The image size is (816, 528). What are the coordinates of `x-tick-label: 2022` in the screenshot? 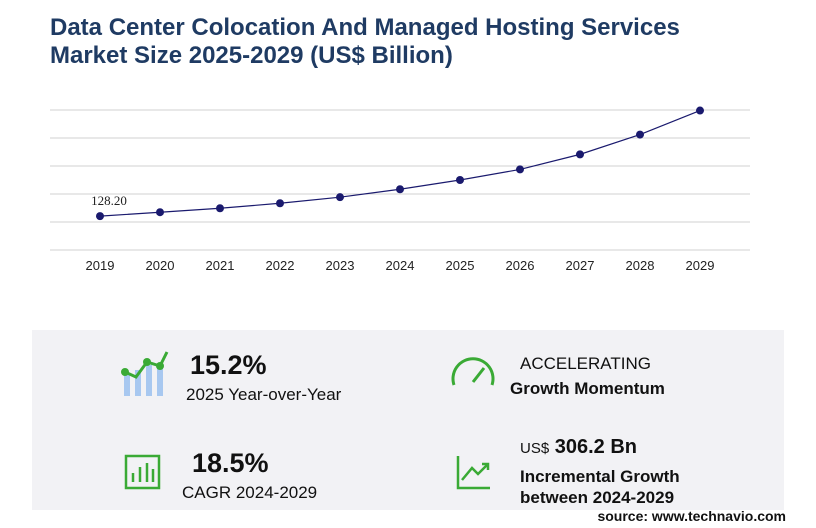 It's located at (280, 265).